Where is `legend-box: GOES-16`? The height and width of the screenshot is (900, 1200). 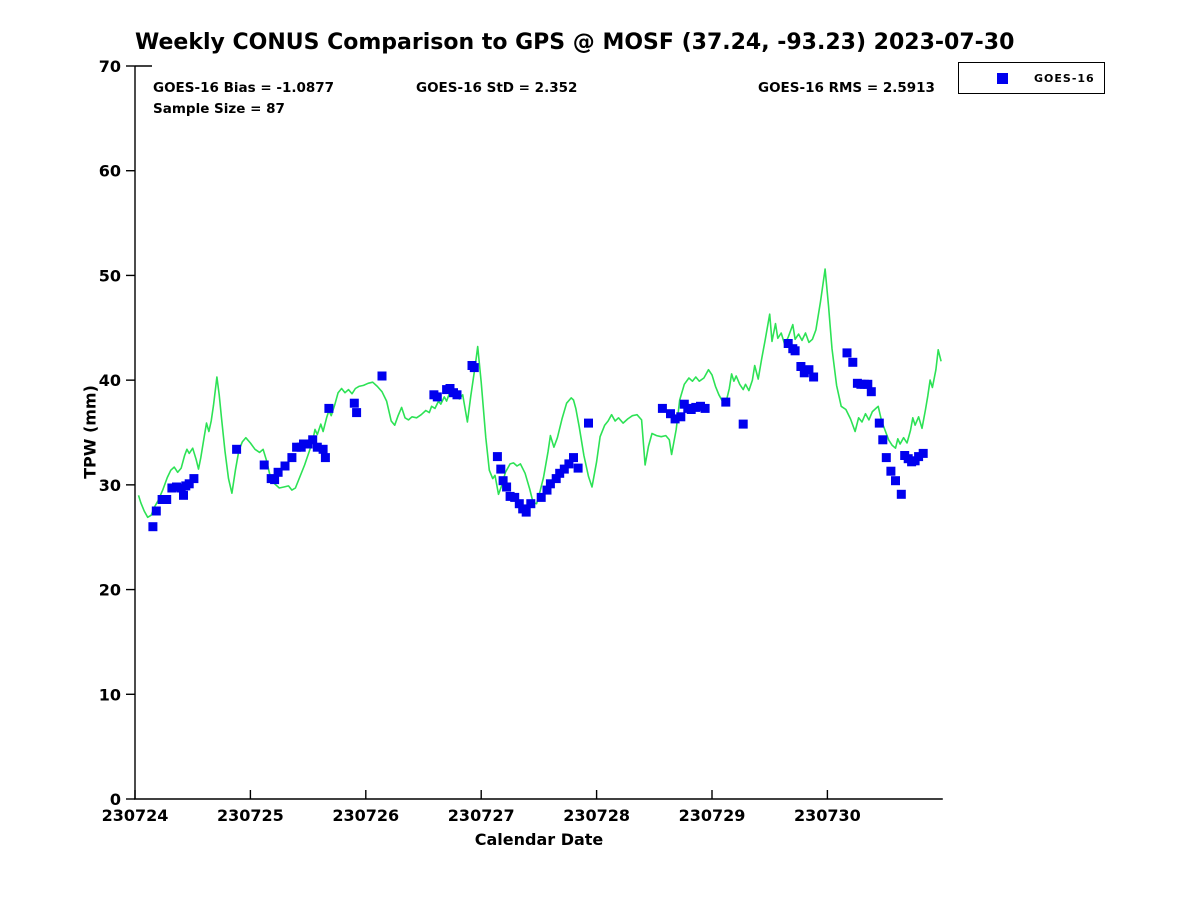 legend-box: GOES-16 is located at coordinates (1031, 78).